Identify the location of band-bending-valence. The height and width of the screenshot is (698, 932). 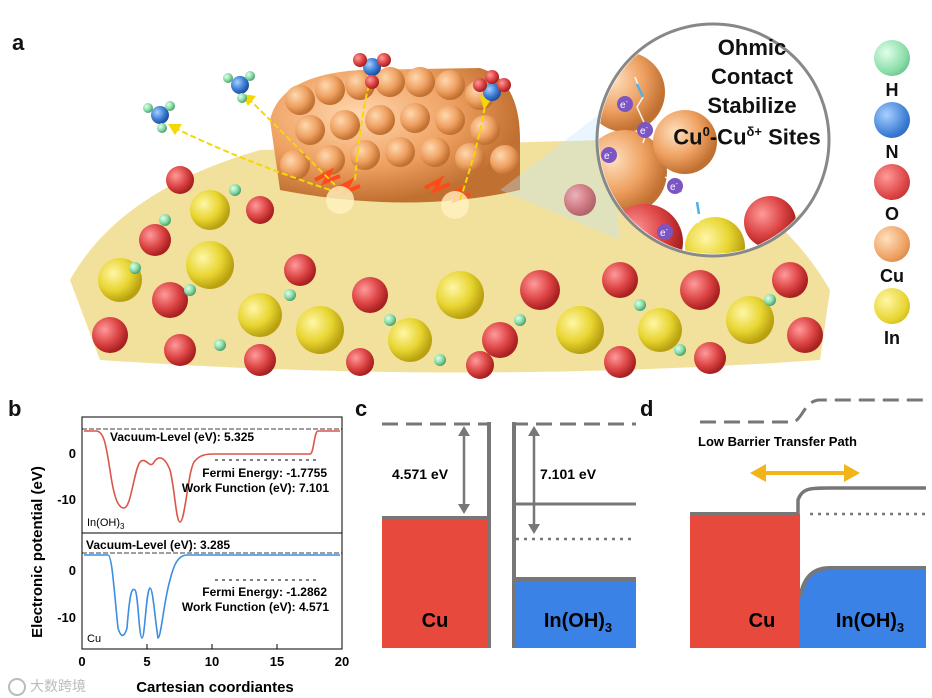
(862, 582).